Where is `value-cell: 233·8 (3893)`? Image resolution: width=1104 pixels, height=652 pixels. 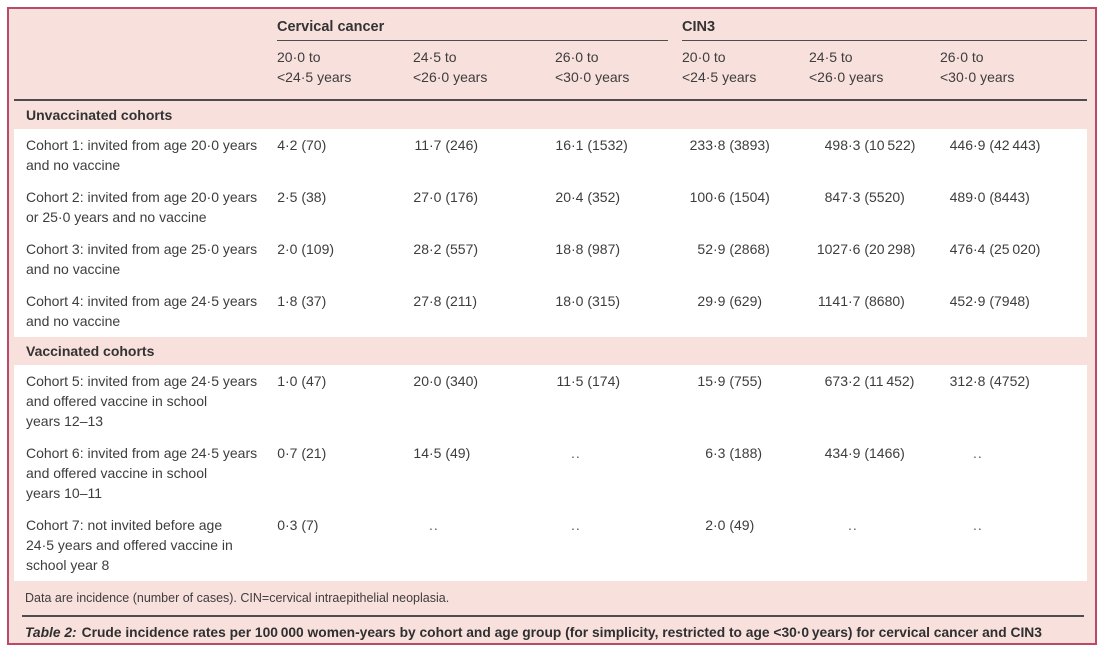
value-cell: 233·8 (3893) is located at coordinates (729, 145).